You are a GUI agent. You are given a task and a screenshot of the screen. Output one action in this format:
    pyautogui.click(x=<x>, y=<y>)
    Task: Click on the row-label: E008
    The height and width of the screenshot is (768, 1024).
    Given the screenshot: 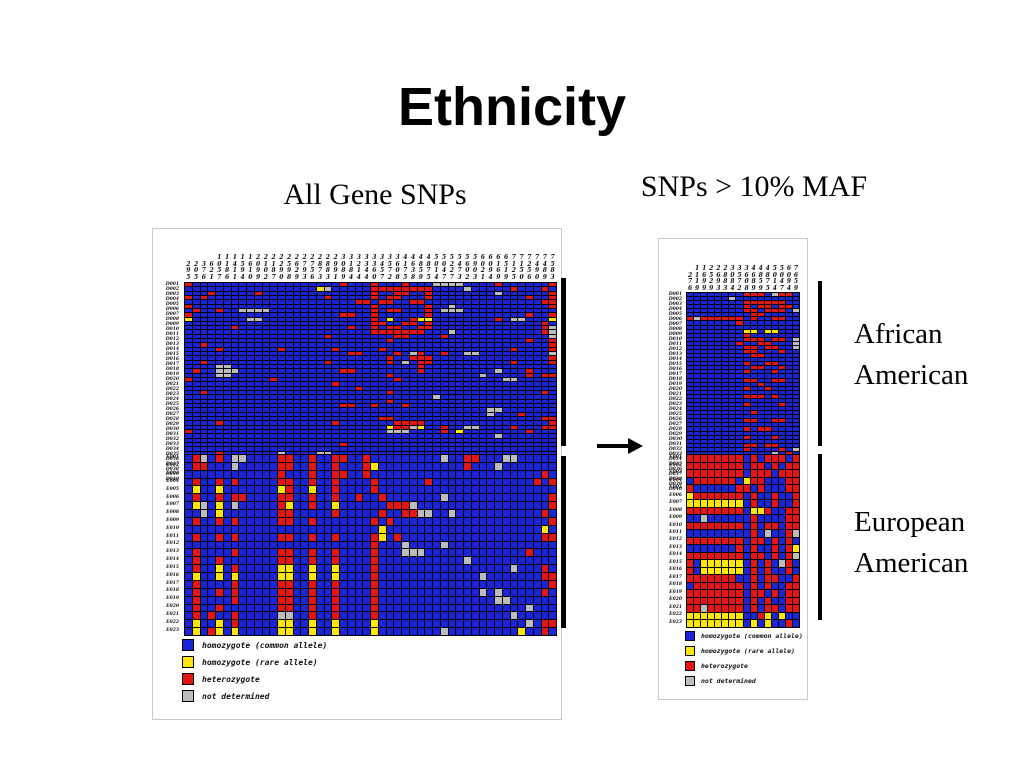 What is the action you would take?
    pyautogui.click(x=172, y=513)
    